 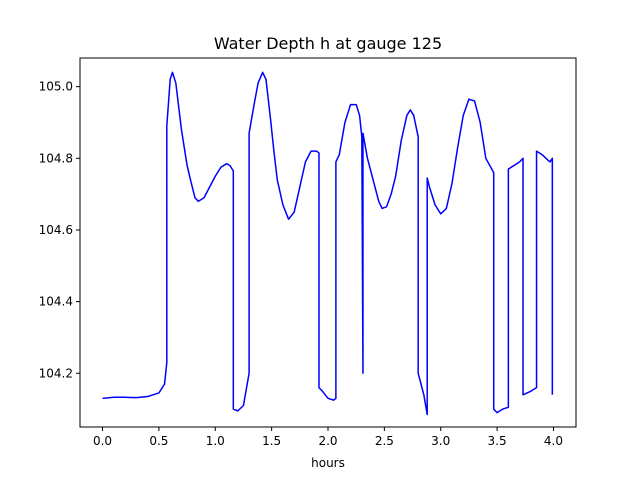 I want to click on x-tick-label: 4.0, so click(x=553, y=441).